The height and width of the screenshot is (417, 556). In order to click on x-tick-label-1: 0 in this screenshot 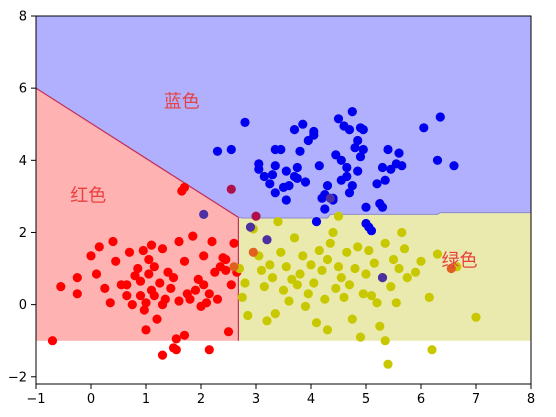, I will do `click(91, 399)`.